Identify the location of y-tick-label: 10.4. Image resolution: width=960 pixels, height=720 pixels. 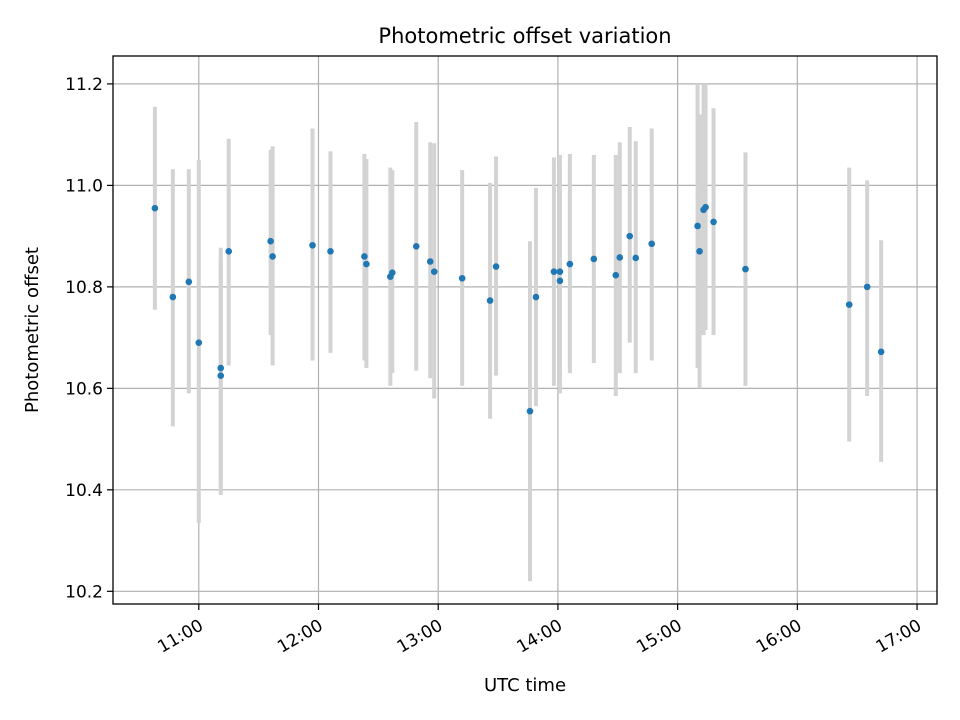
(84, 491).